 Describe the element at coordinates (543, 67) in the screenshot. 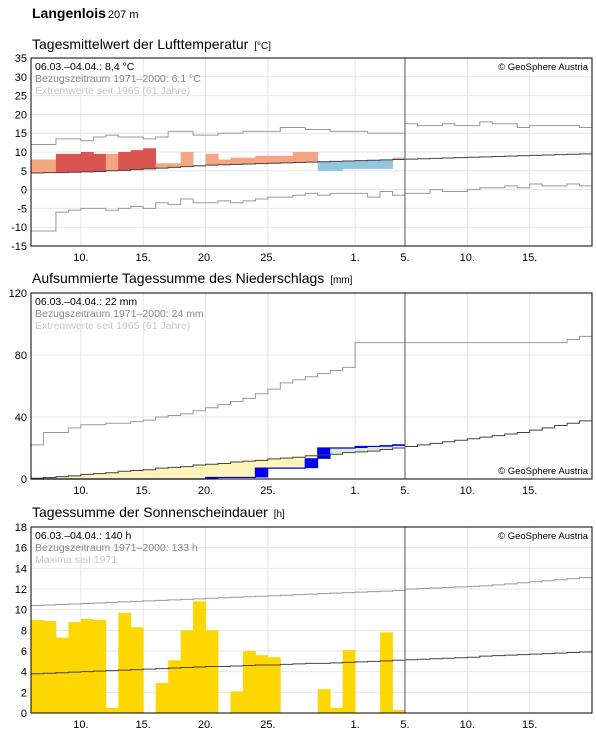

I see `temperature-credit: © GeoSphere Austria` at that location.